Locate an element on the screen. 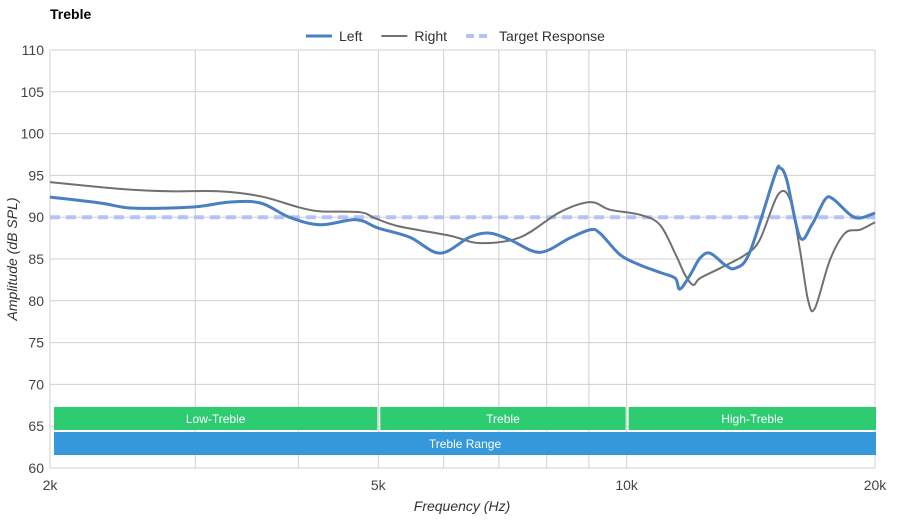 The image size is (900, 520). y-tick-label: 90 is located at coordinates (36, 217).